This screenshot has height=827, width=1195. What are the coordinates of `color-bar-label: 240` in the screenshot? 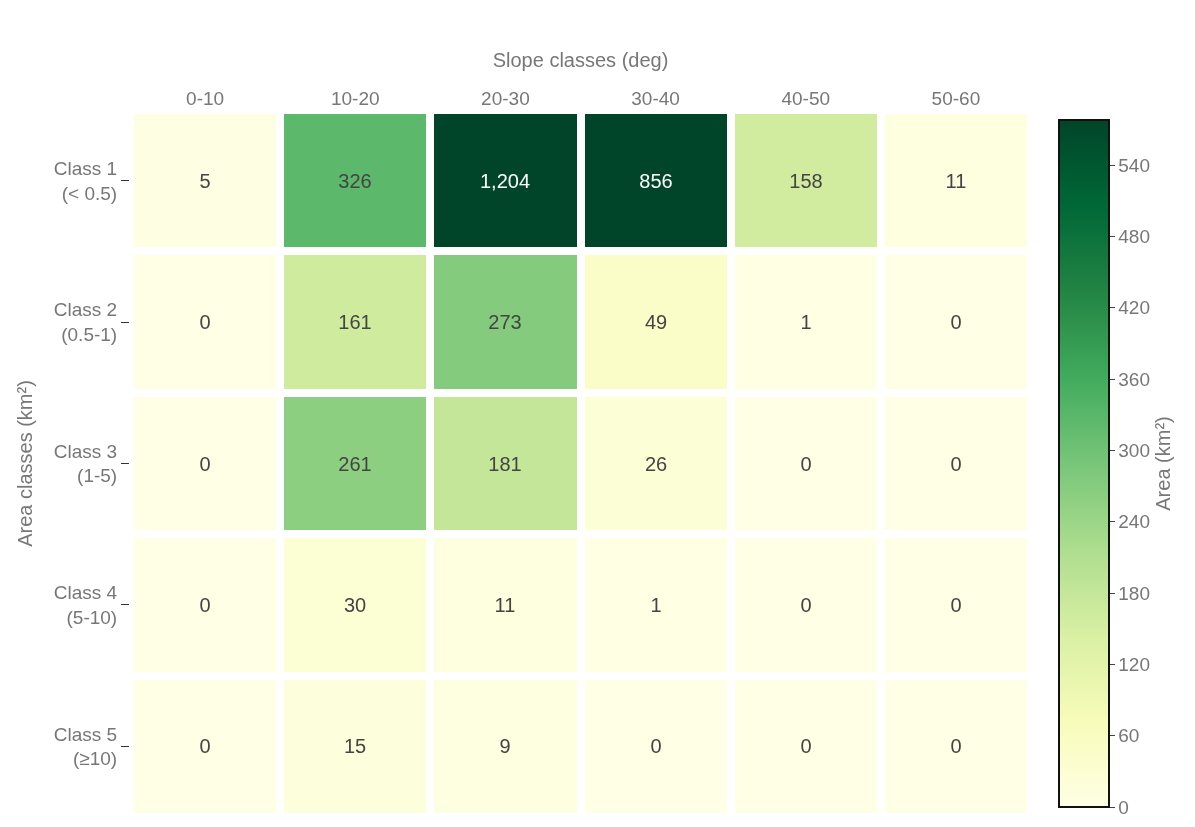 It's located at (1134, 522).